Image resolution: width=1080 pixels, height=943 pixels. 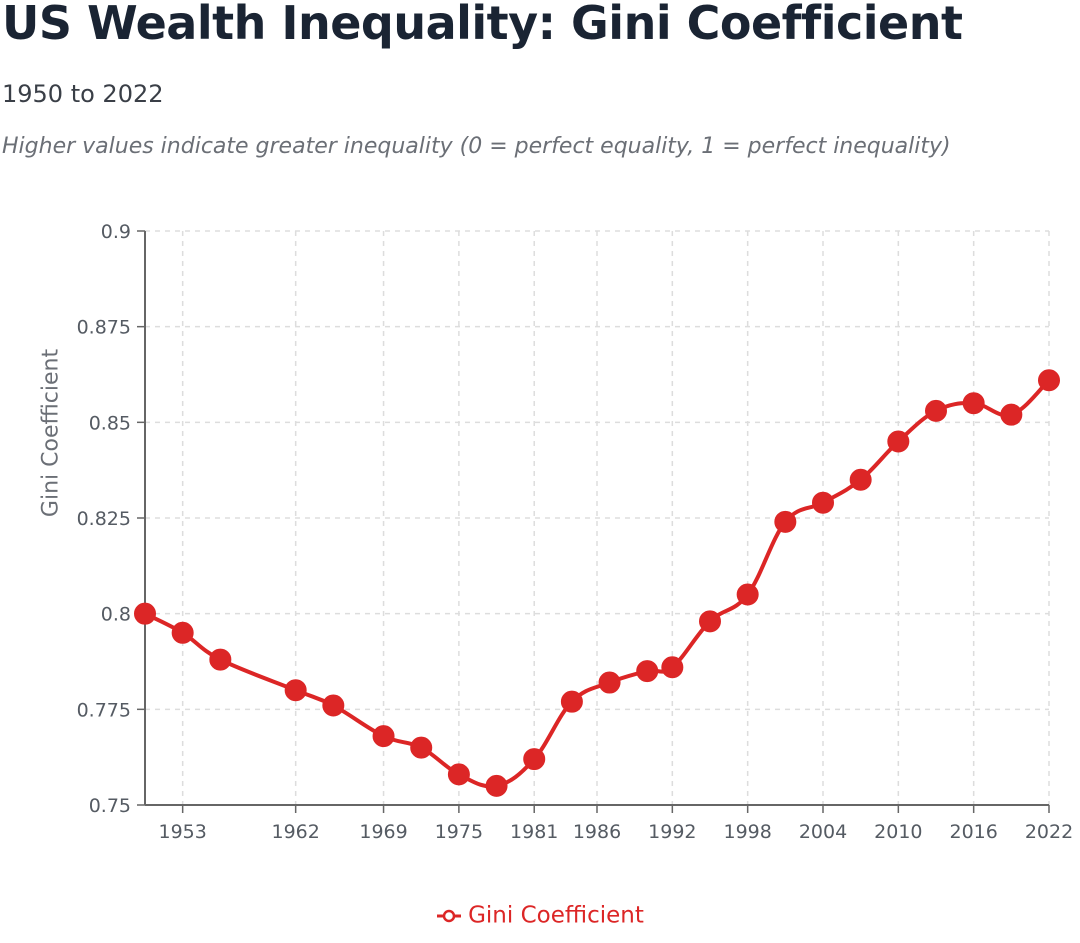 What do you see at coordinates (110, 806) in the screenshot?
I see `y-tick-label: 0.75` at bounding box center [110, 806].